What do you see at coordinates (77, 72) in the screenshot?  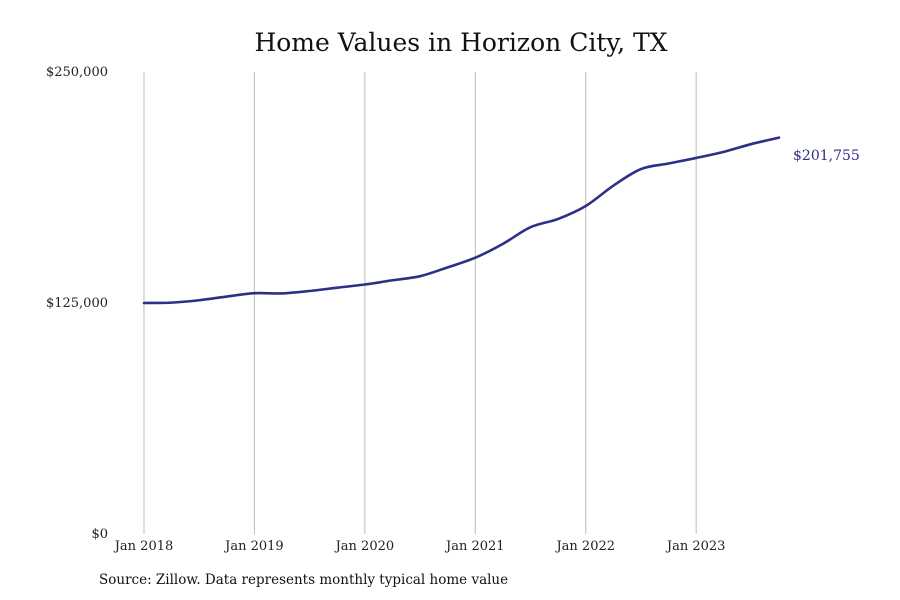 I see `y-tick-label: $250,000` at bounding box center [77, 72].